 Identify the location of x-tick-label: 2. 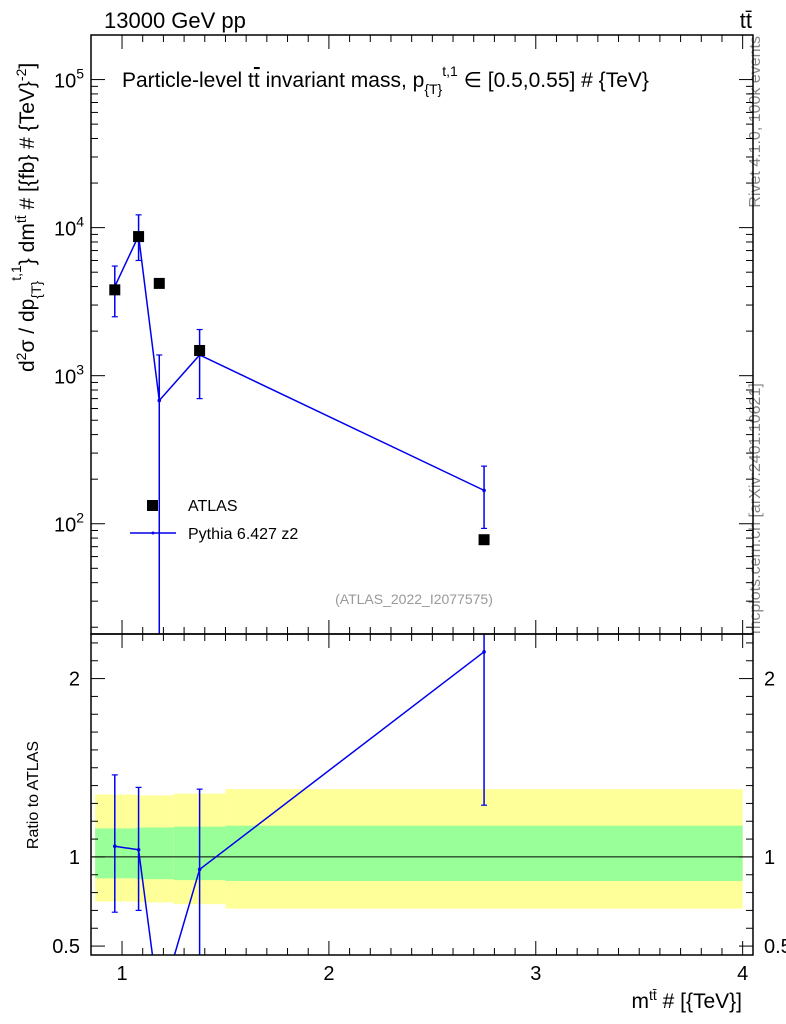
(328, 974).